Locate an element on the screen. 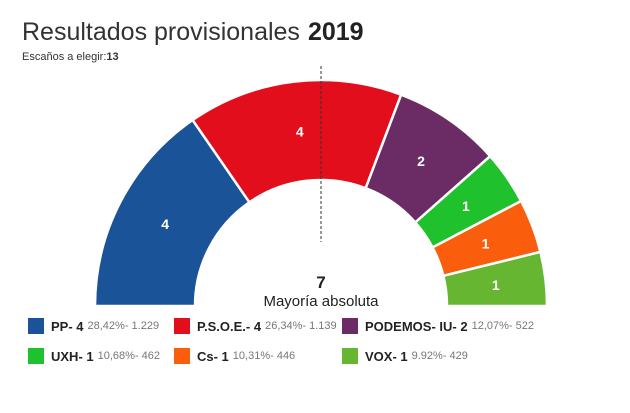  legend-party-label: Cs- 1 is located at coordinates (213, 356).